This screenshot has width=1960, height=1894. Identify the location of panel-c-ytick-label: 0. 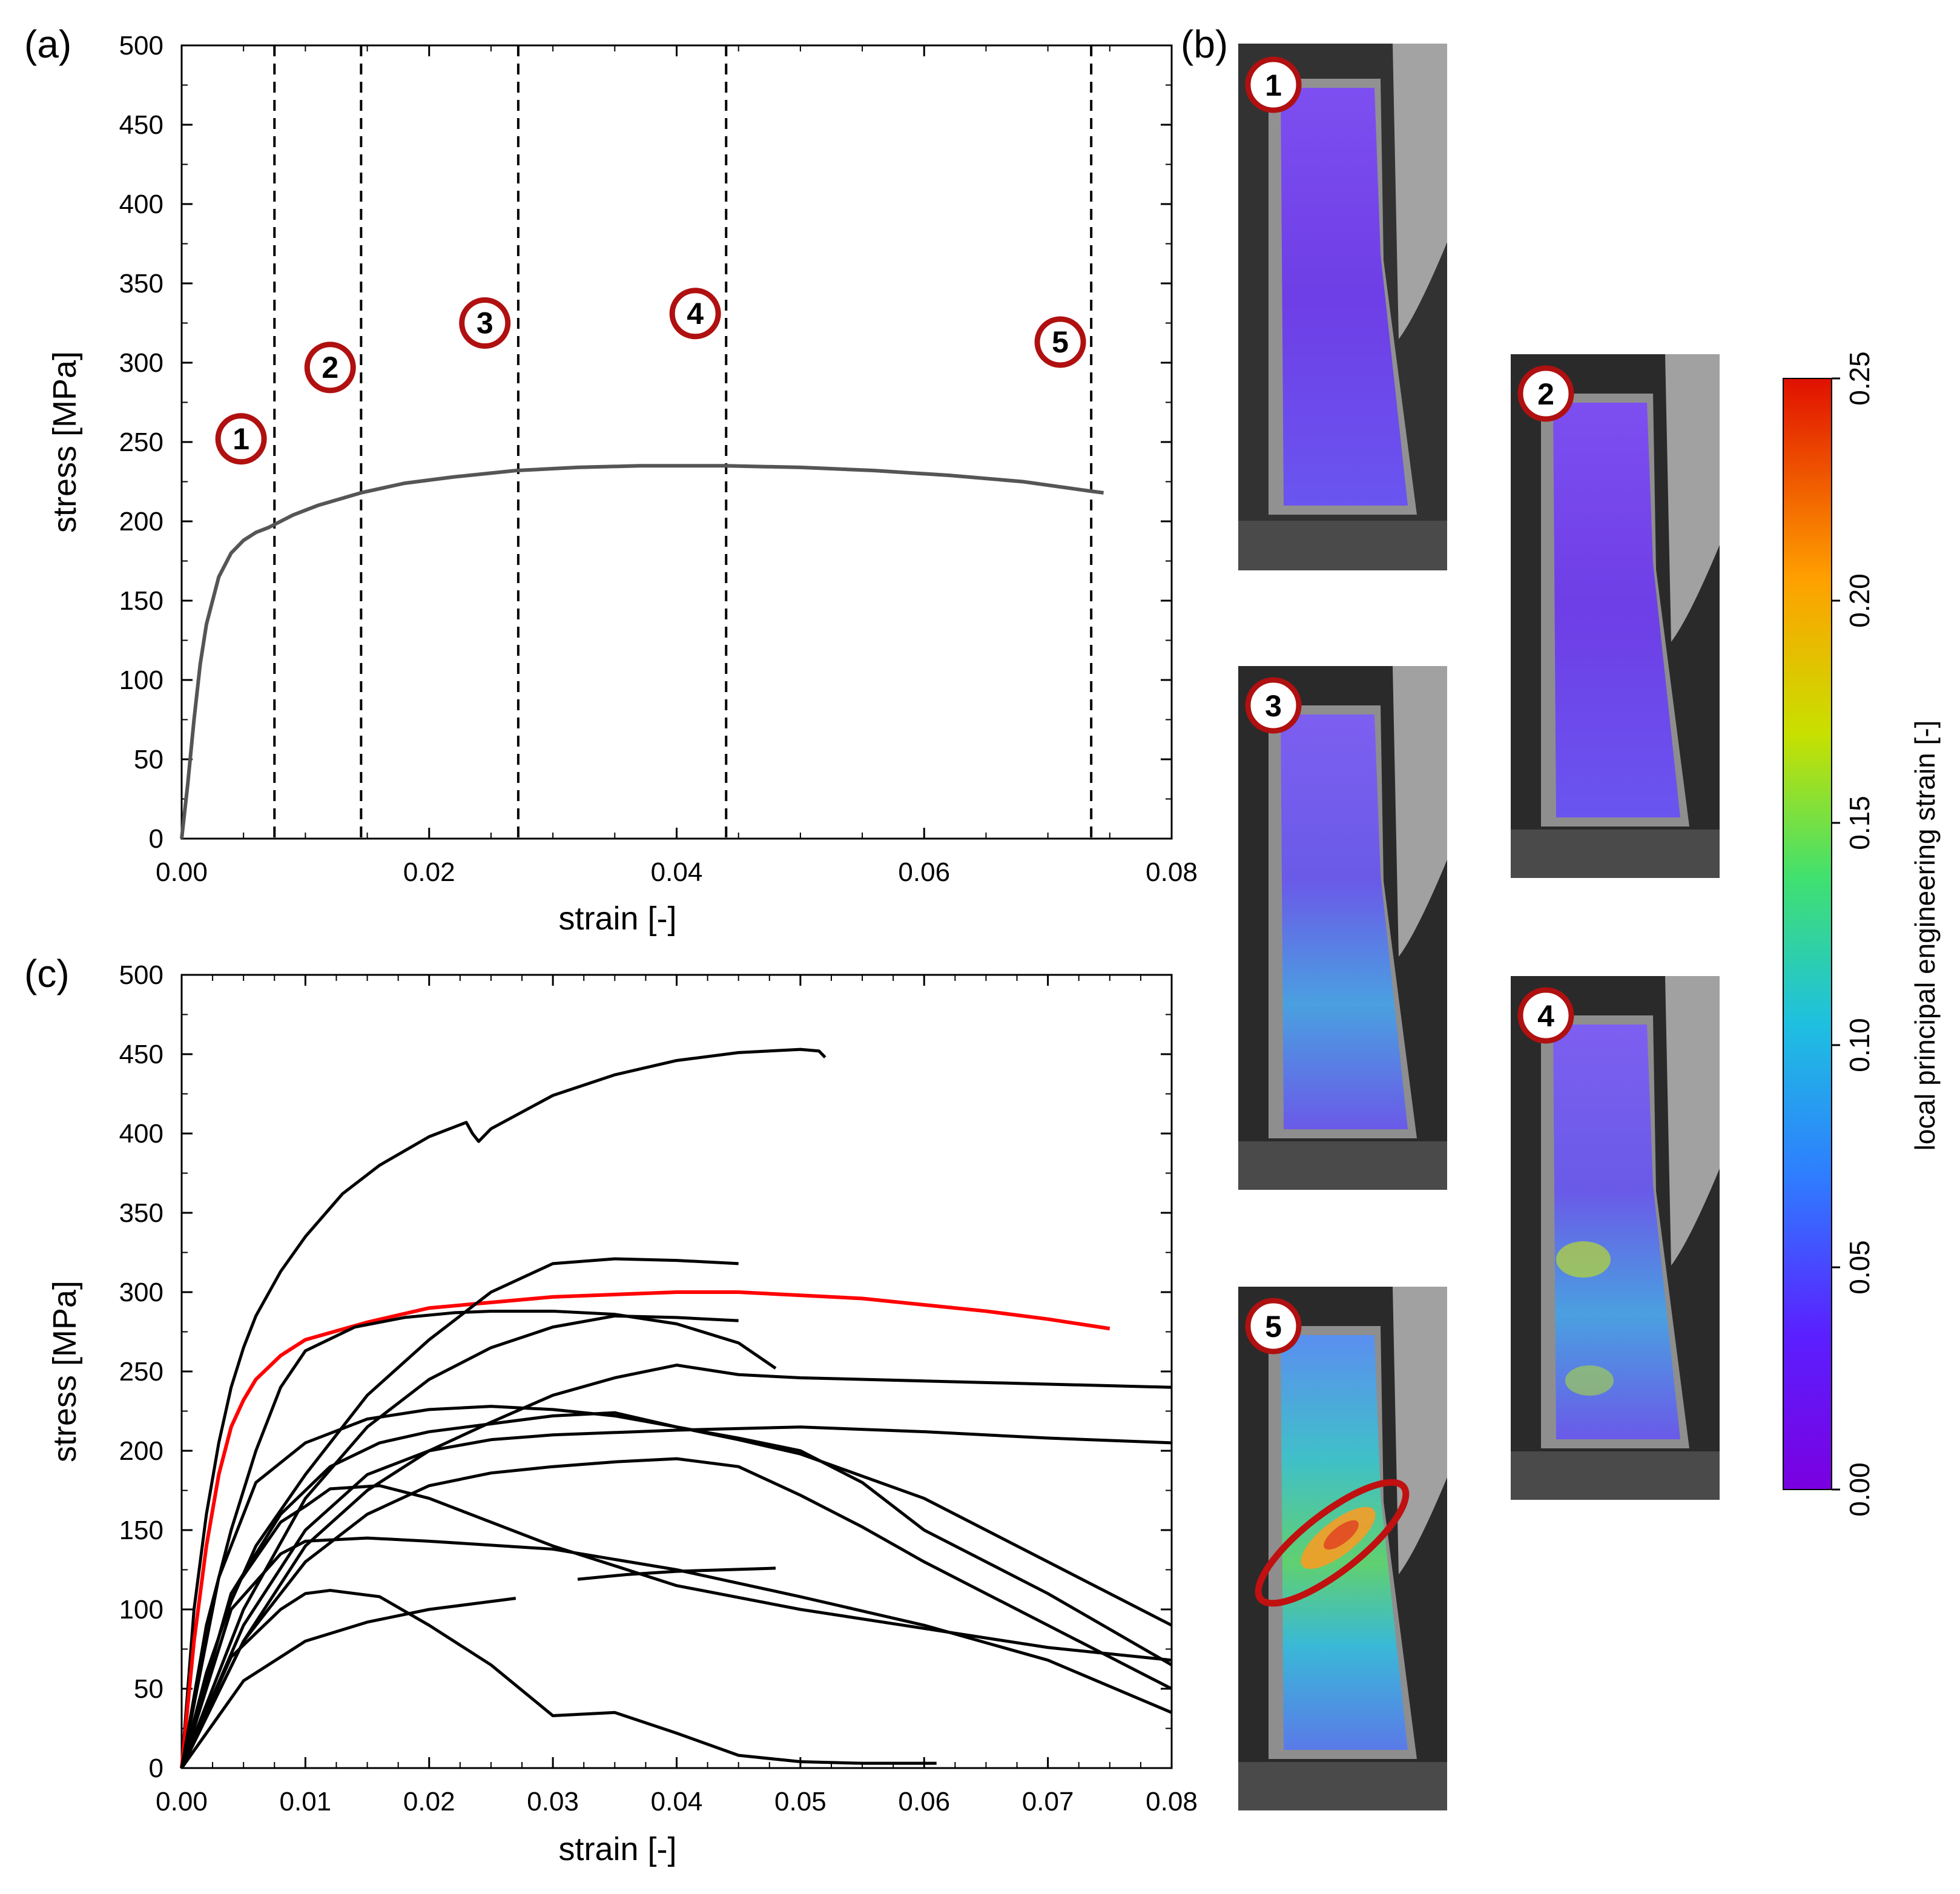
(156, 1768).